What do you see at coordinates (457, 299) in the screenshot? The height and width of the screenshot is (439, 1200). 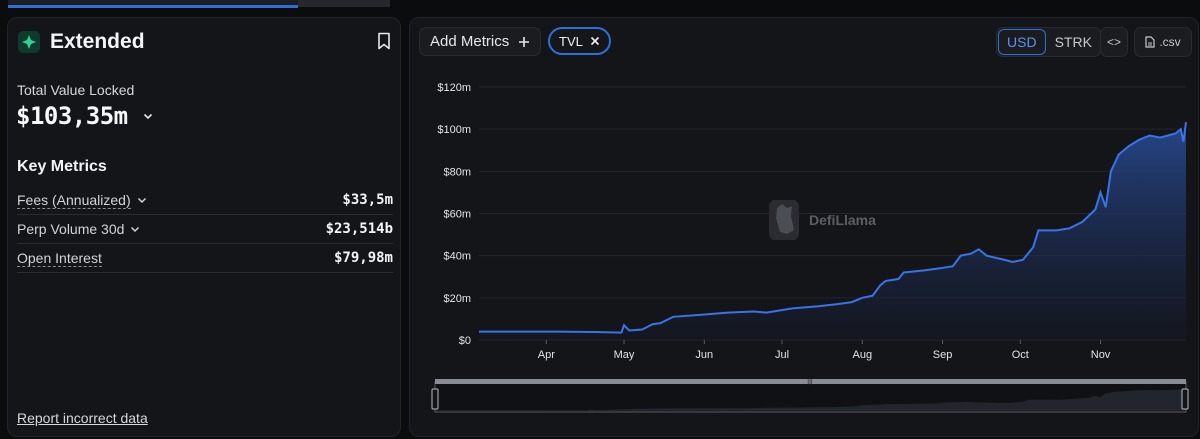 I see `y-tick-label: $20m` at bounding box center [457, 299].